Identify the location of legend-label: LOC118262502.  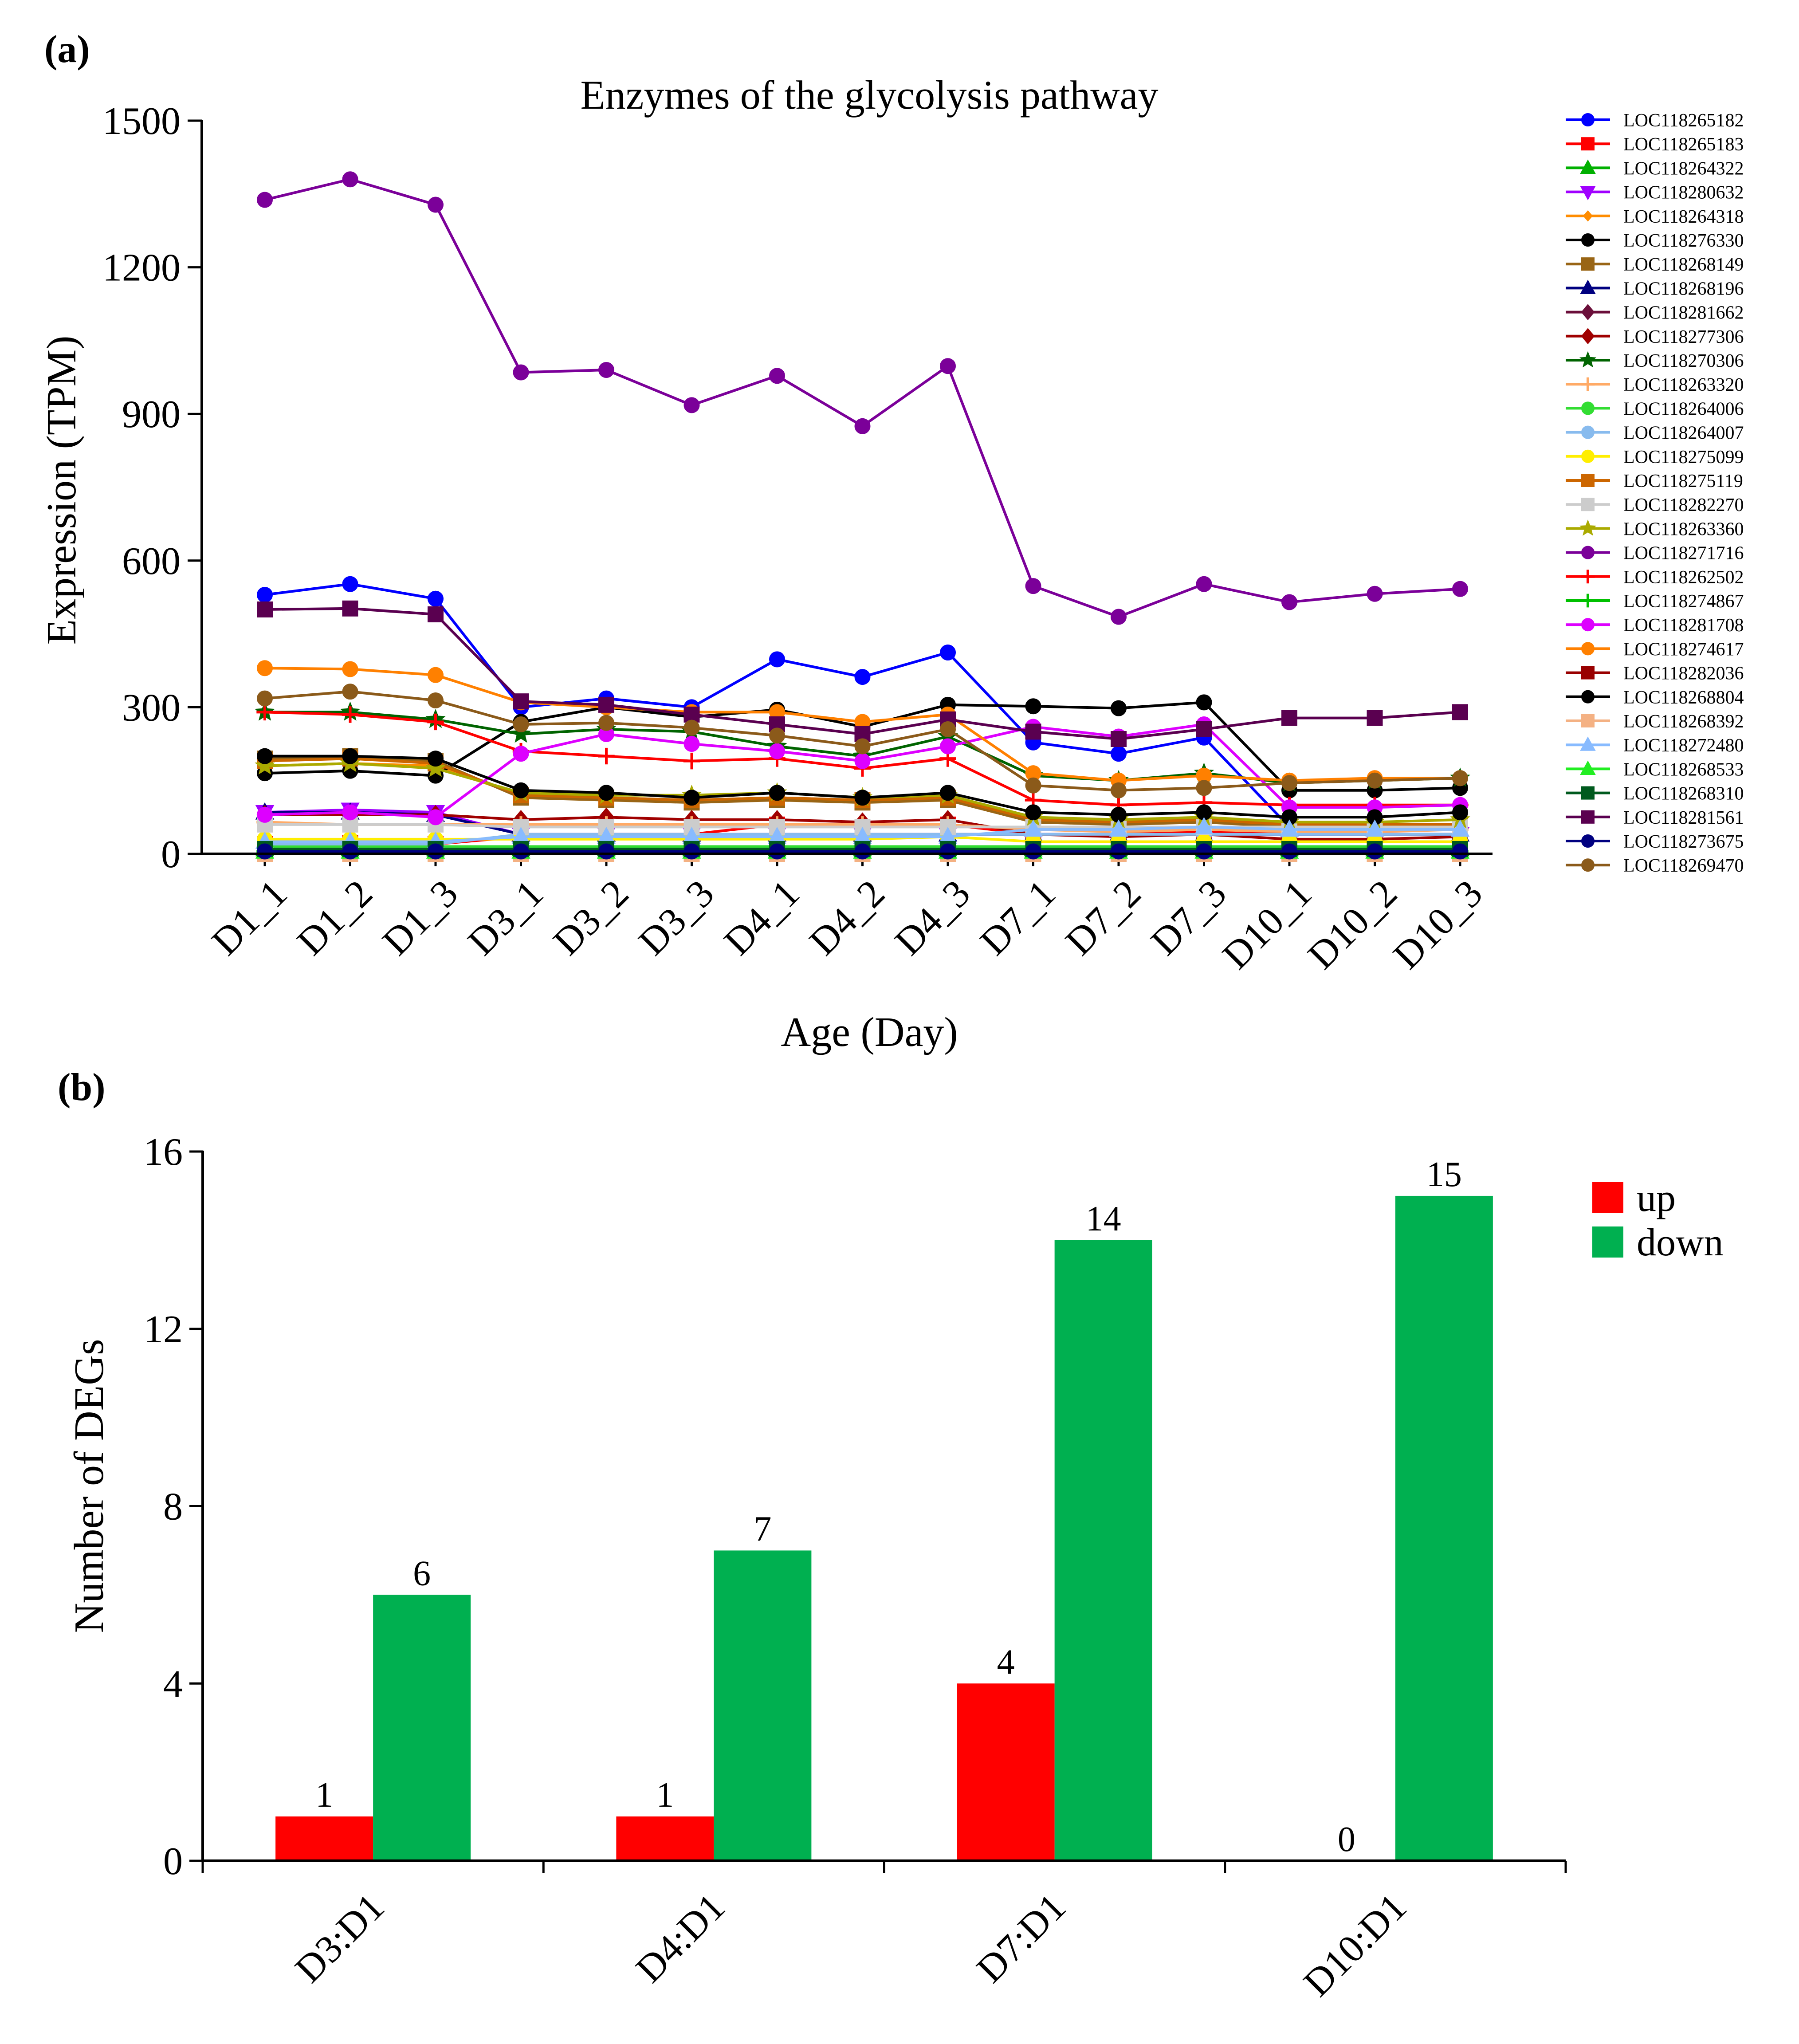
(1683, 577).